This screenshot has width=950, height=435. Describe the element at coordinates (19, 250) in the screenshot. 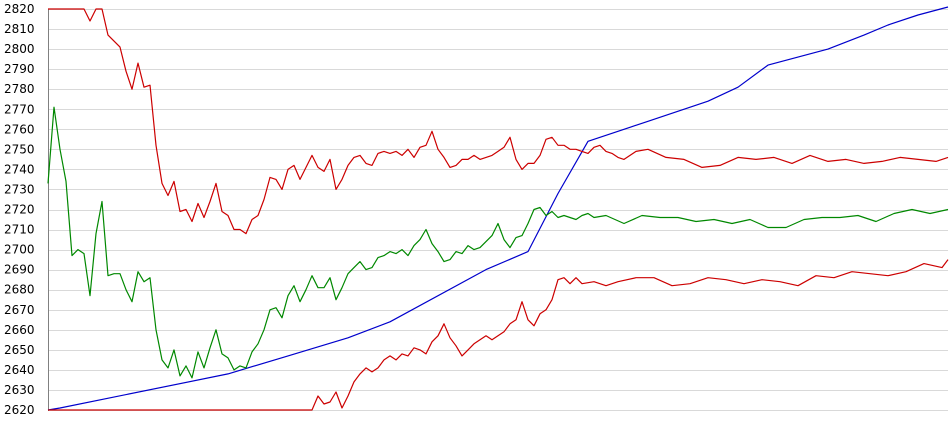

I see `y-tick-label: 2700` at that location.